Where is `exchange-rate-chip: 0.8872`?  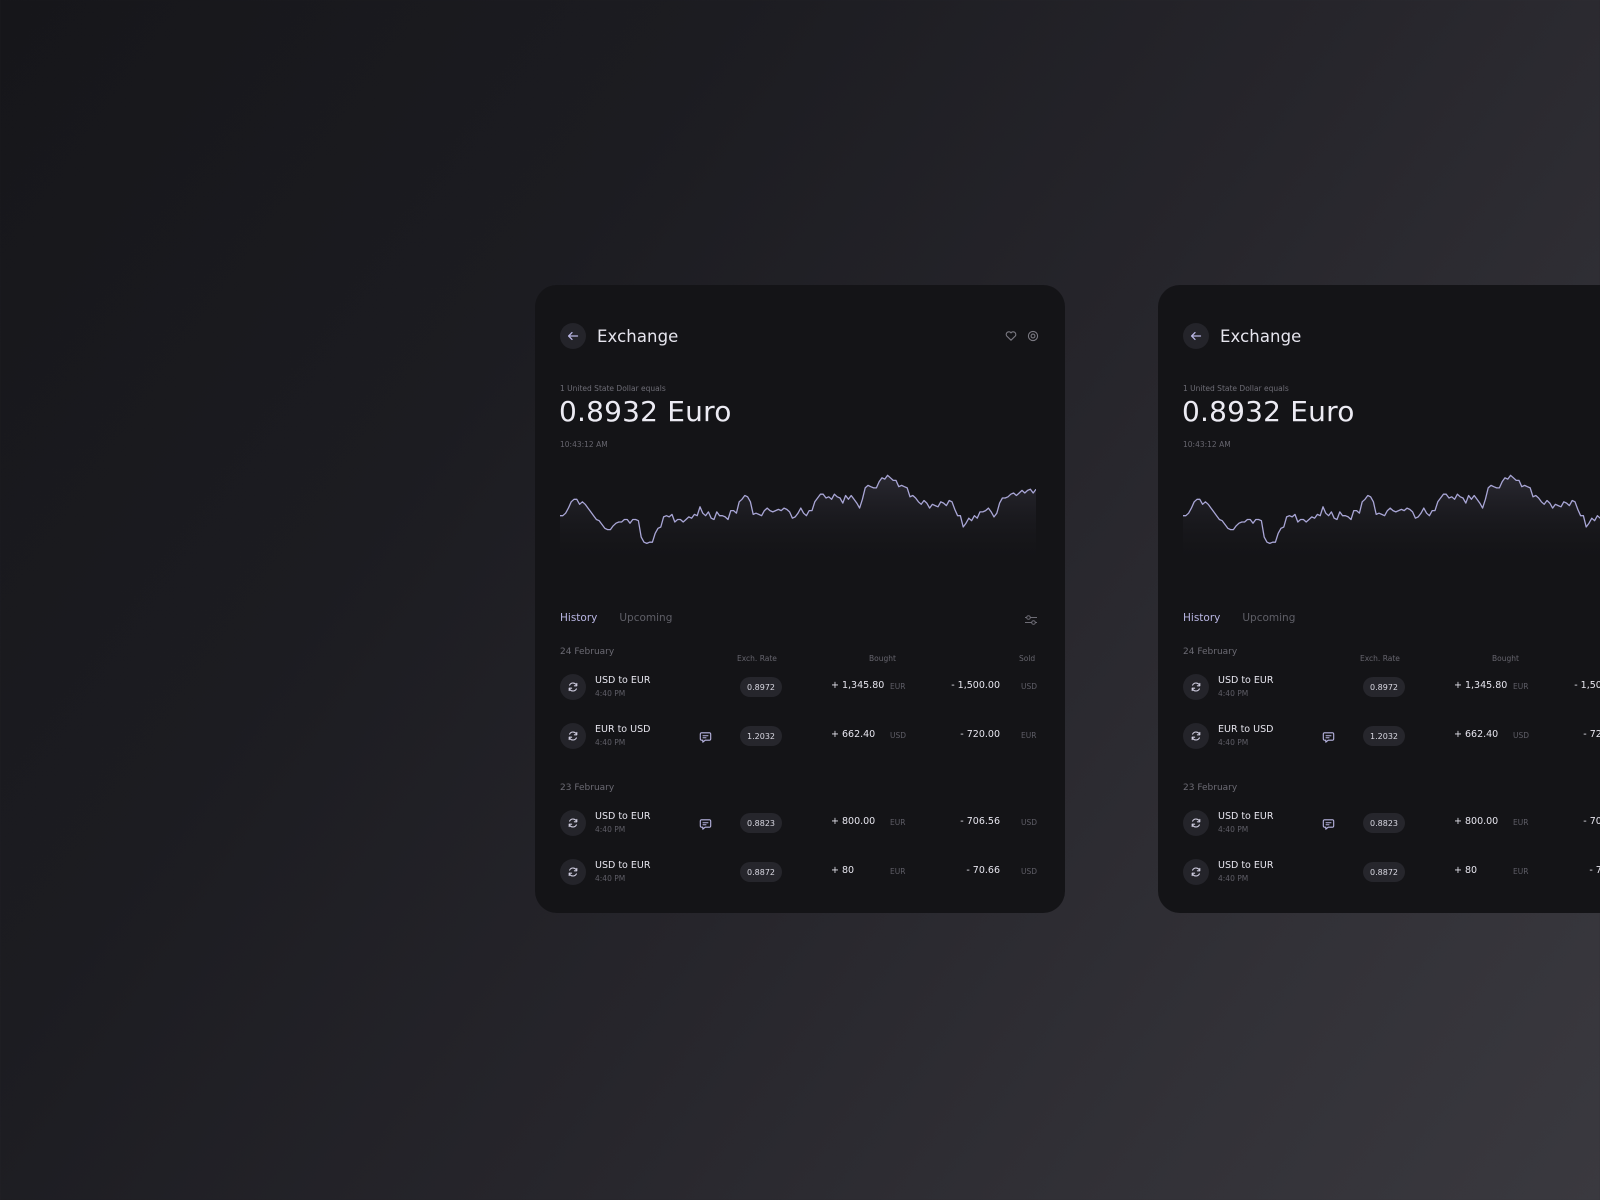
exchange-rate-chip: 0.8872 is located at coordinates (1384, 872).